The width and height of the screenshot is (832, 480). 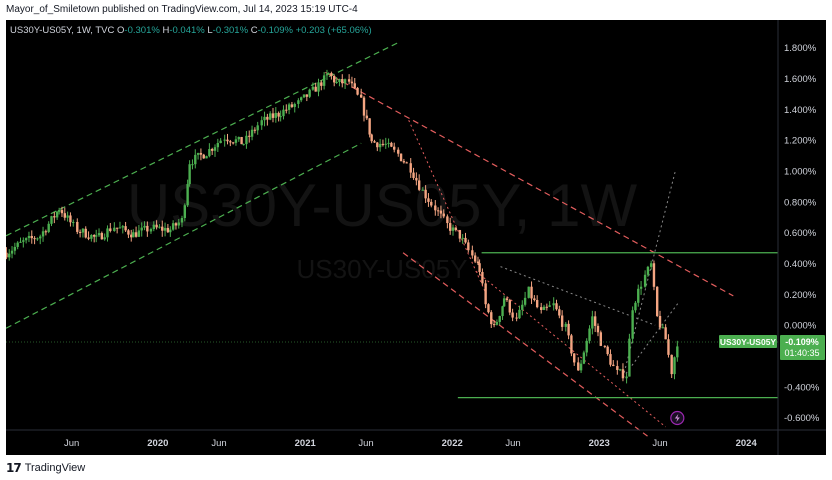 What do you see at coordinates (802, 418) in the screenshot?
I see `price-tick-label: -0.600%` at bounding box center [802, 418].